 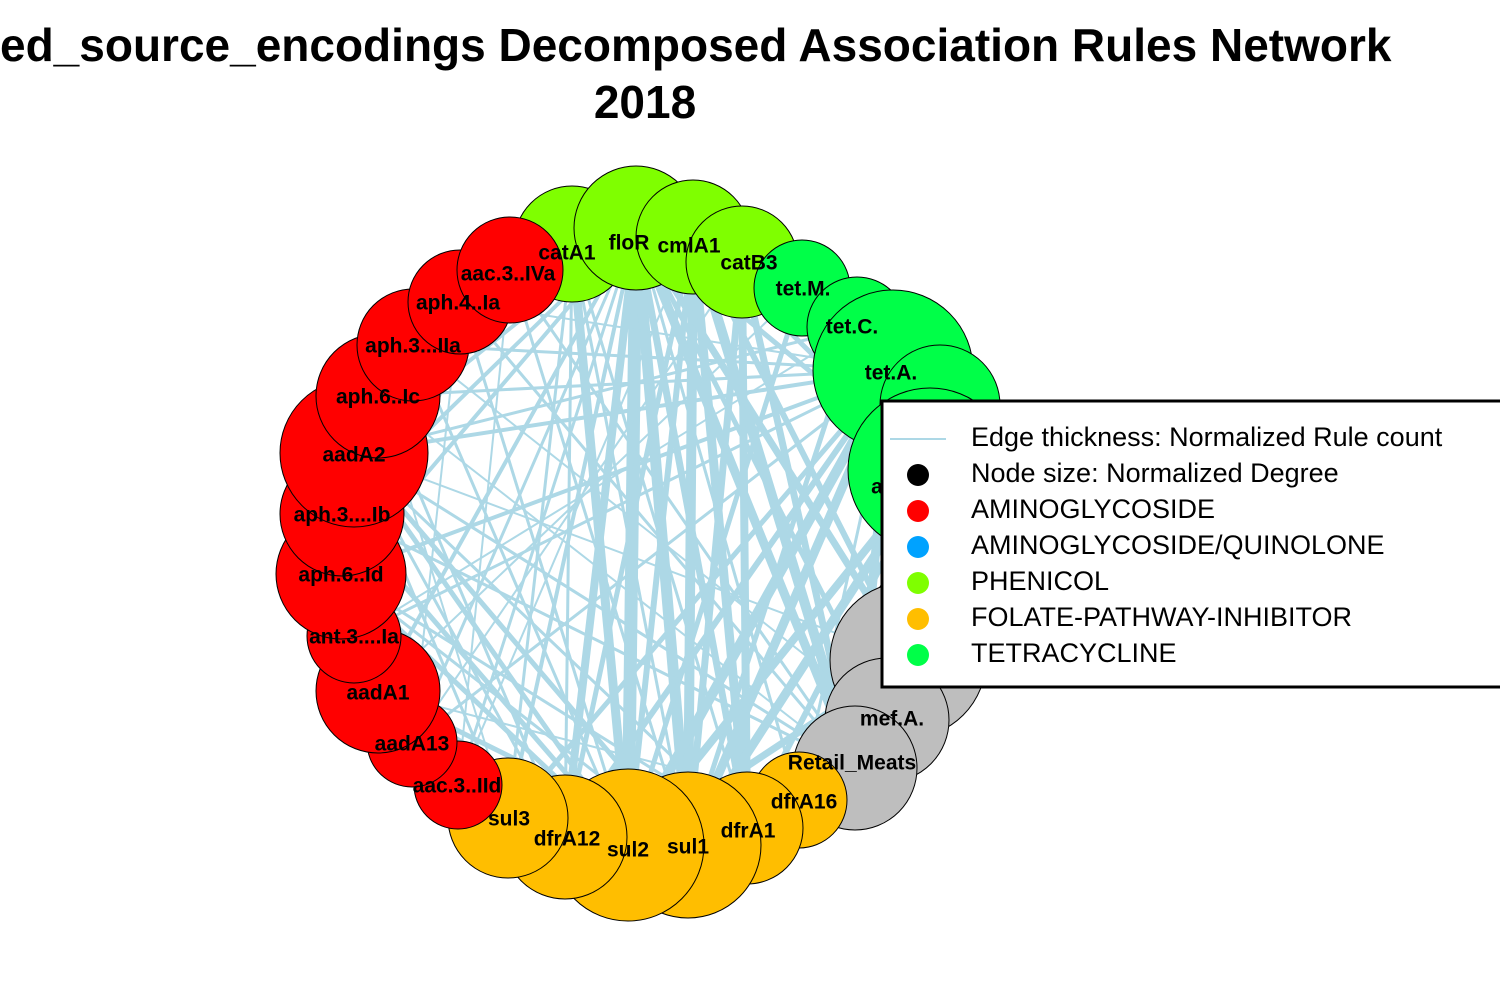 I want to click on edge-sul3-floR, so click(x=572, y=523).